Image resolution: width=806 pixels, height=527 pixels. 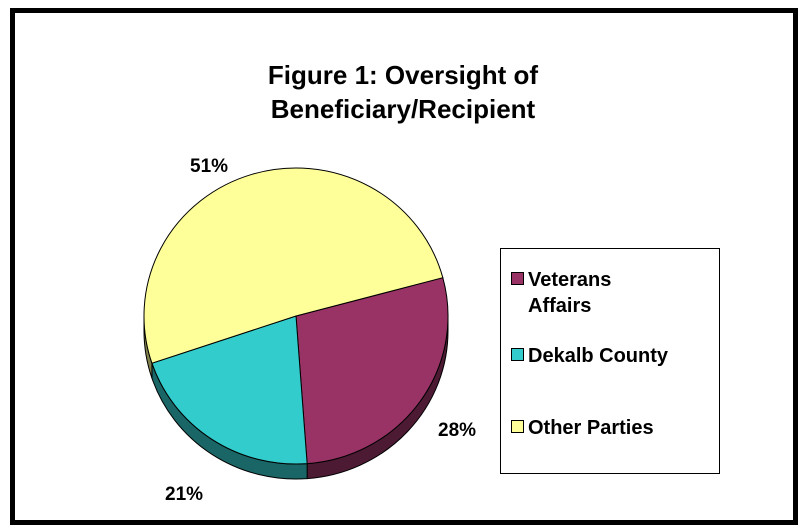 What do you see at coordinates (403, 109) in the screenshot?
I see `chart-title-line-2: Beneficiary/Recipient` at bounding box center [403, 109].